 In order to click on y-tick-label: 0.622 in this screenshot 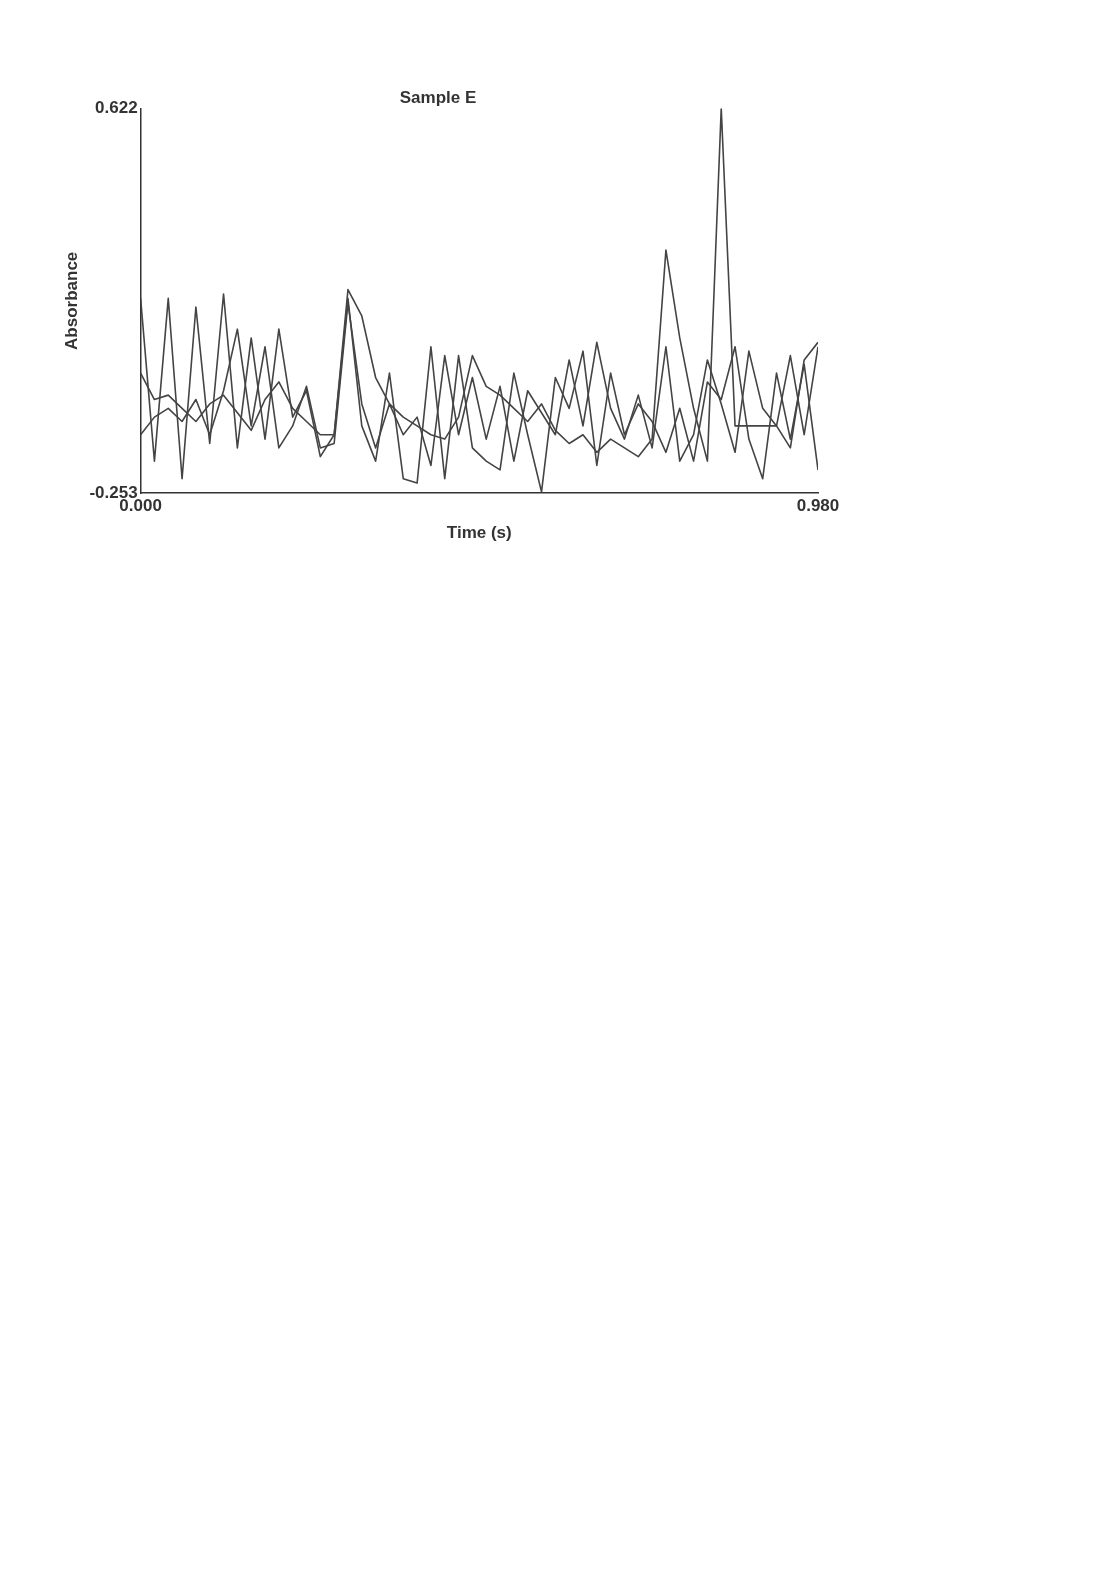, I will do `click(116, 108)`.